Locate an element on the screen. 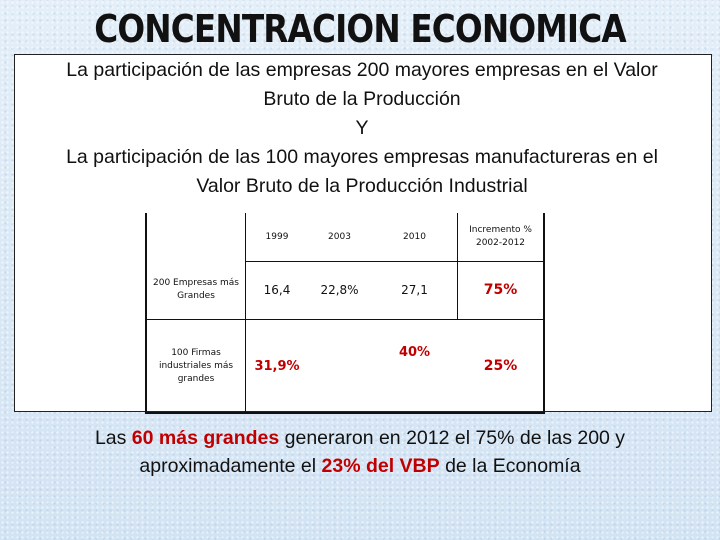 This screenshot has height=540, width=720. footer-emphasis-60-mas-grandes: 60 más grandes is located at coordinates (205, 438).